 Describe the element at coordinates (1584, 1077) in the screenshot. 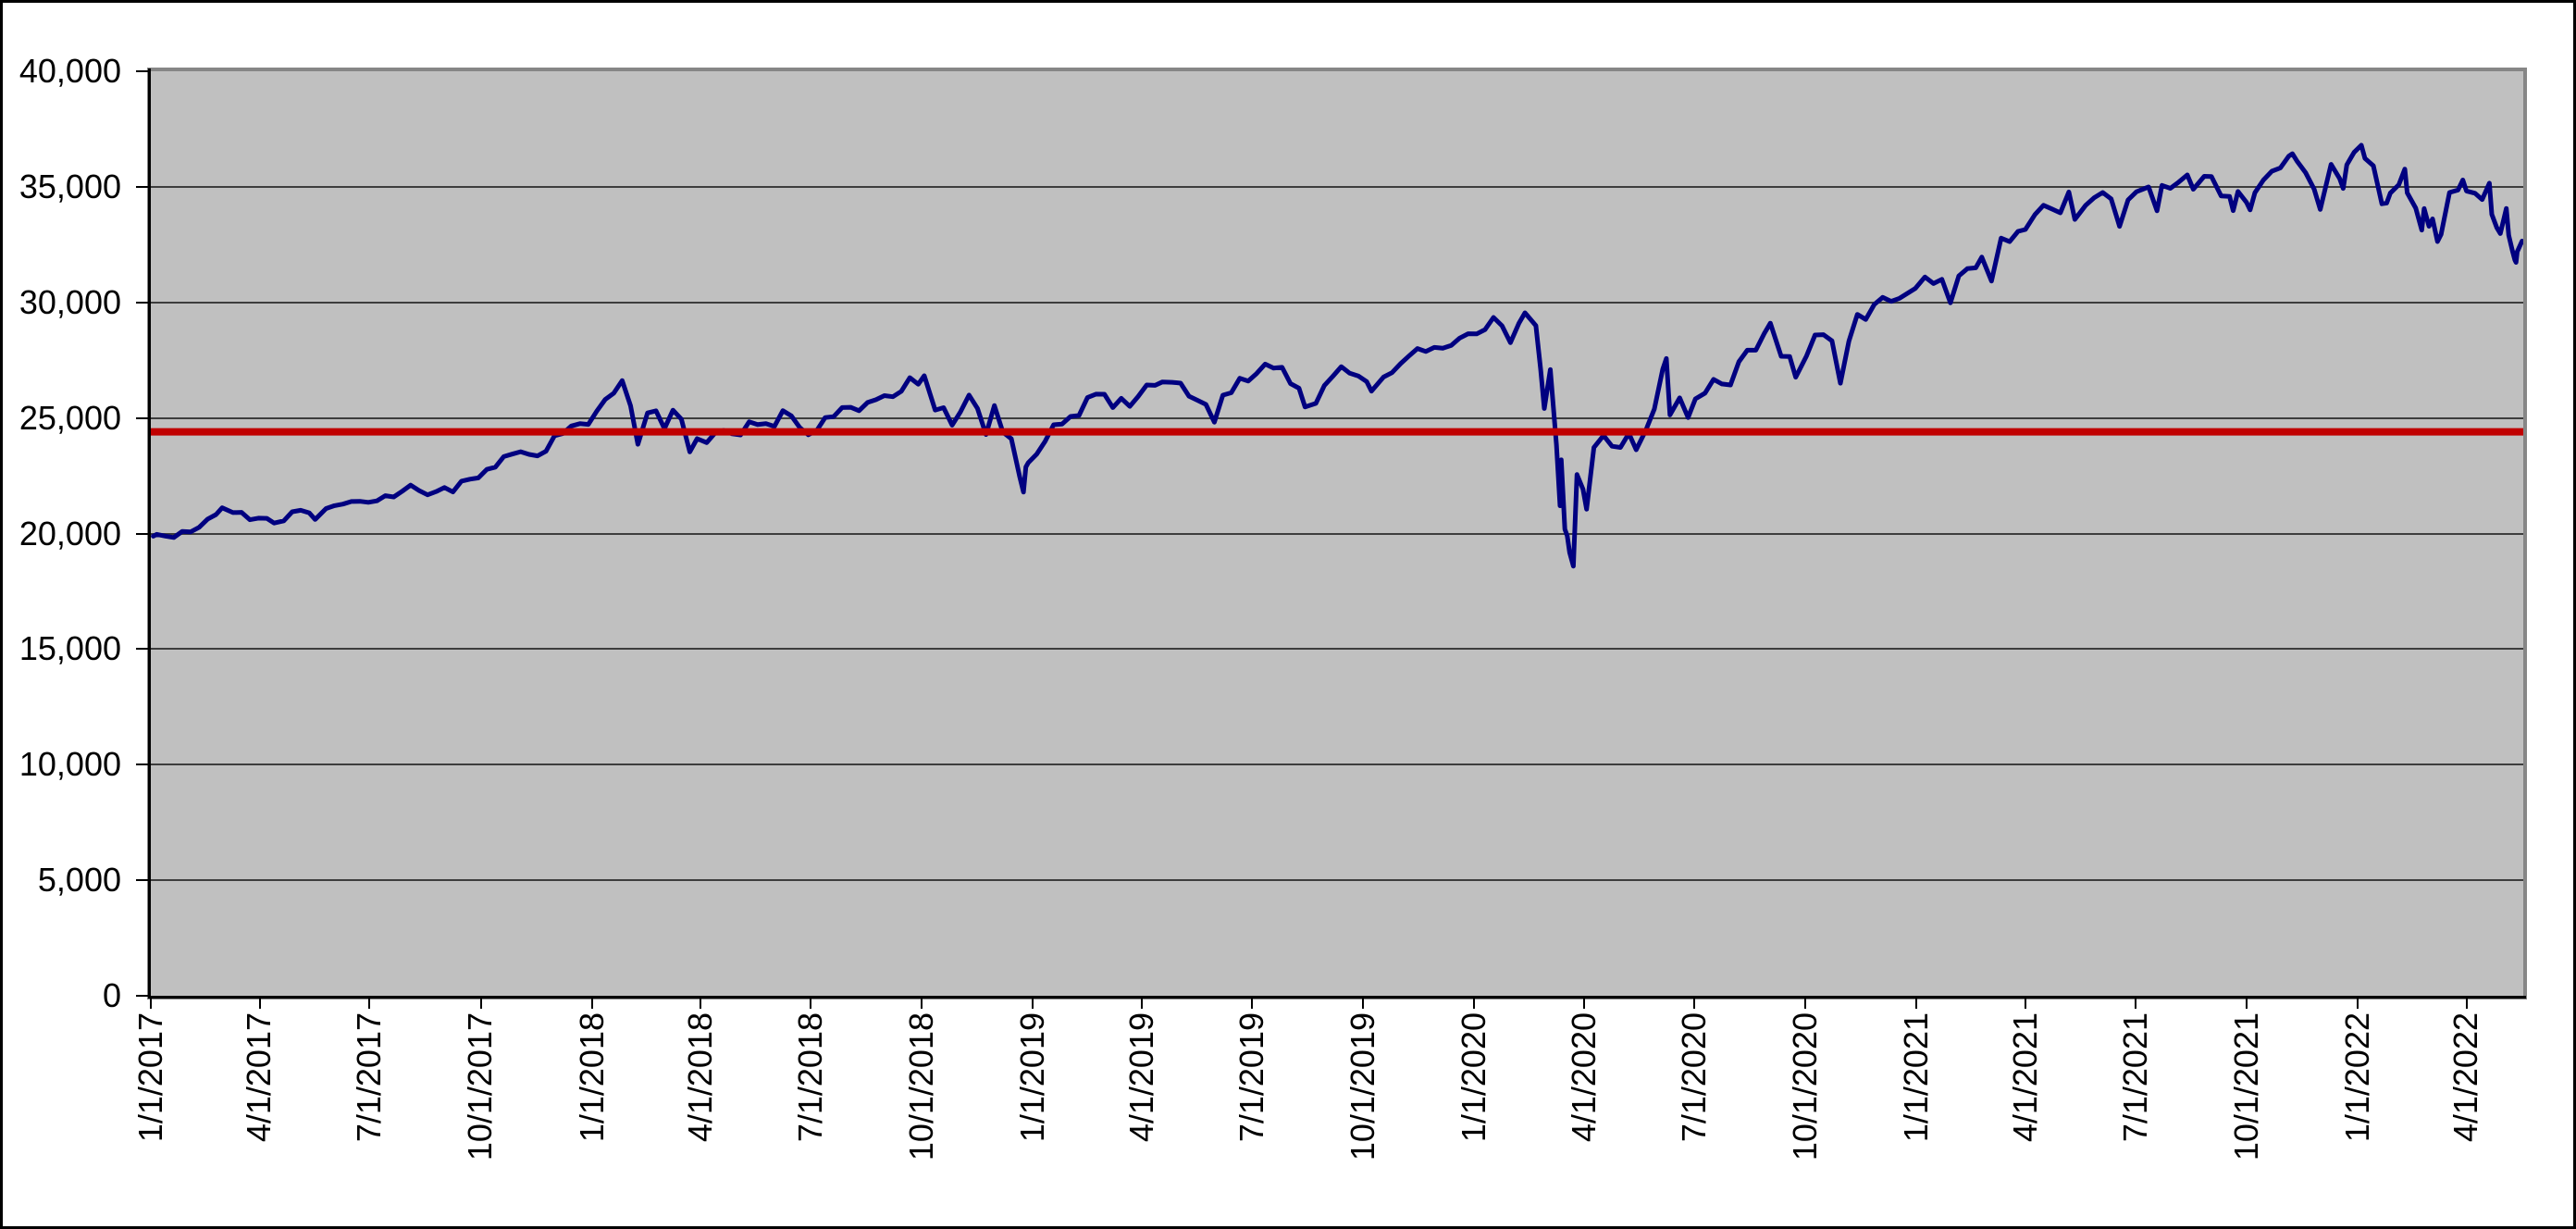

I see `x-axis-tick-label-text: 4/1/2020` at that location.